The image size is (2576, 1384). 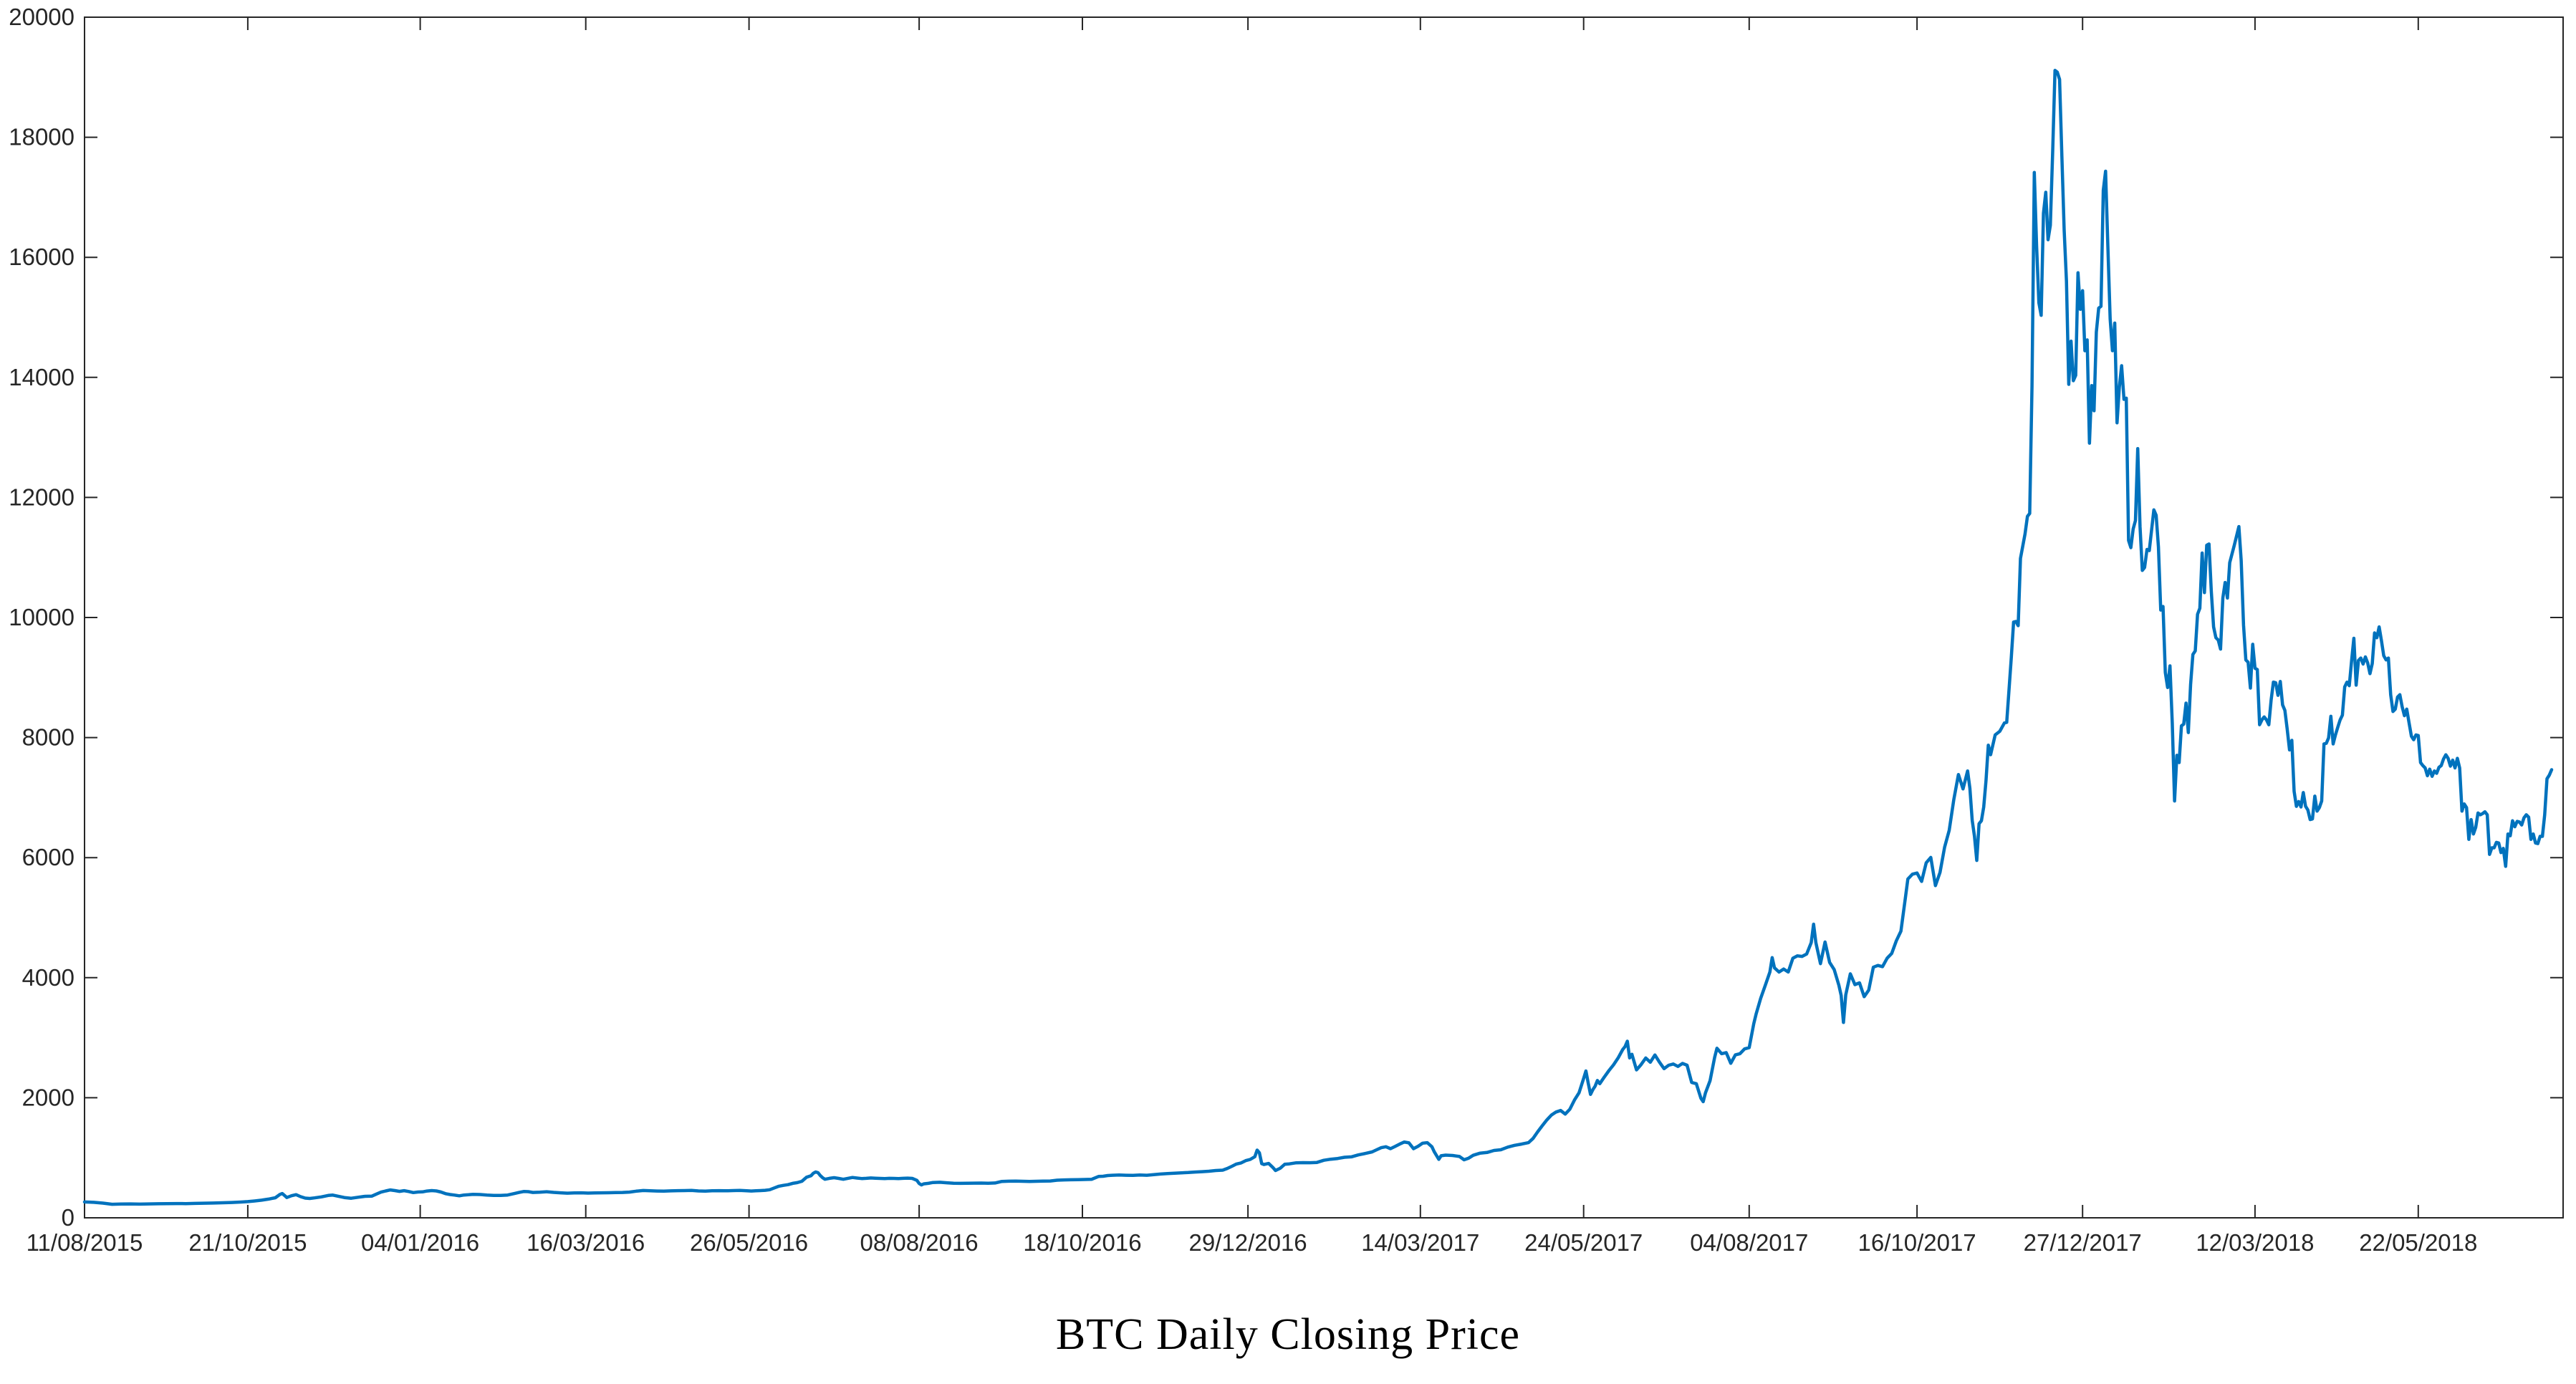 I want to click on svg-text: 6000, so click(x=48, y=857).